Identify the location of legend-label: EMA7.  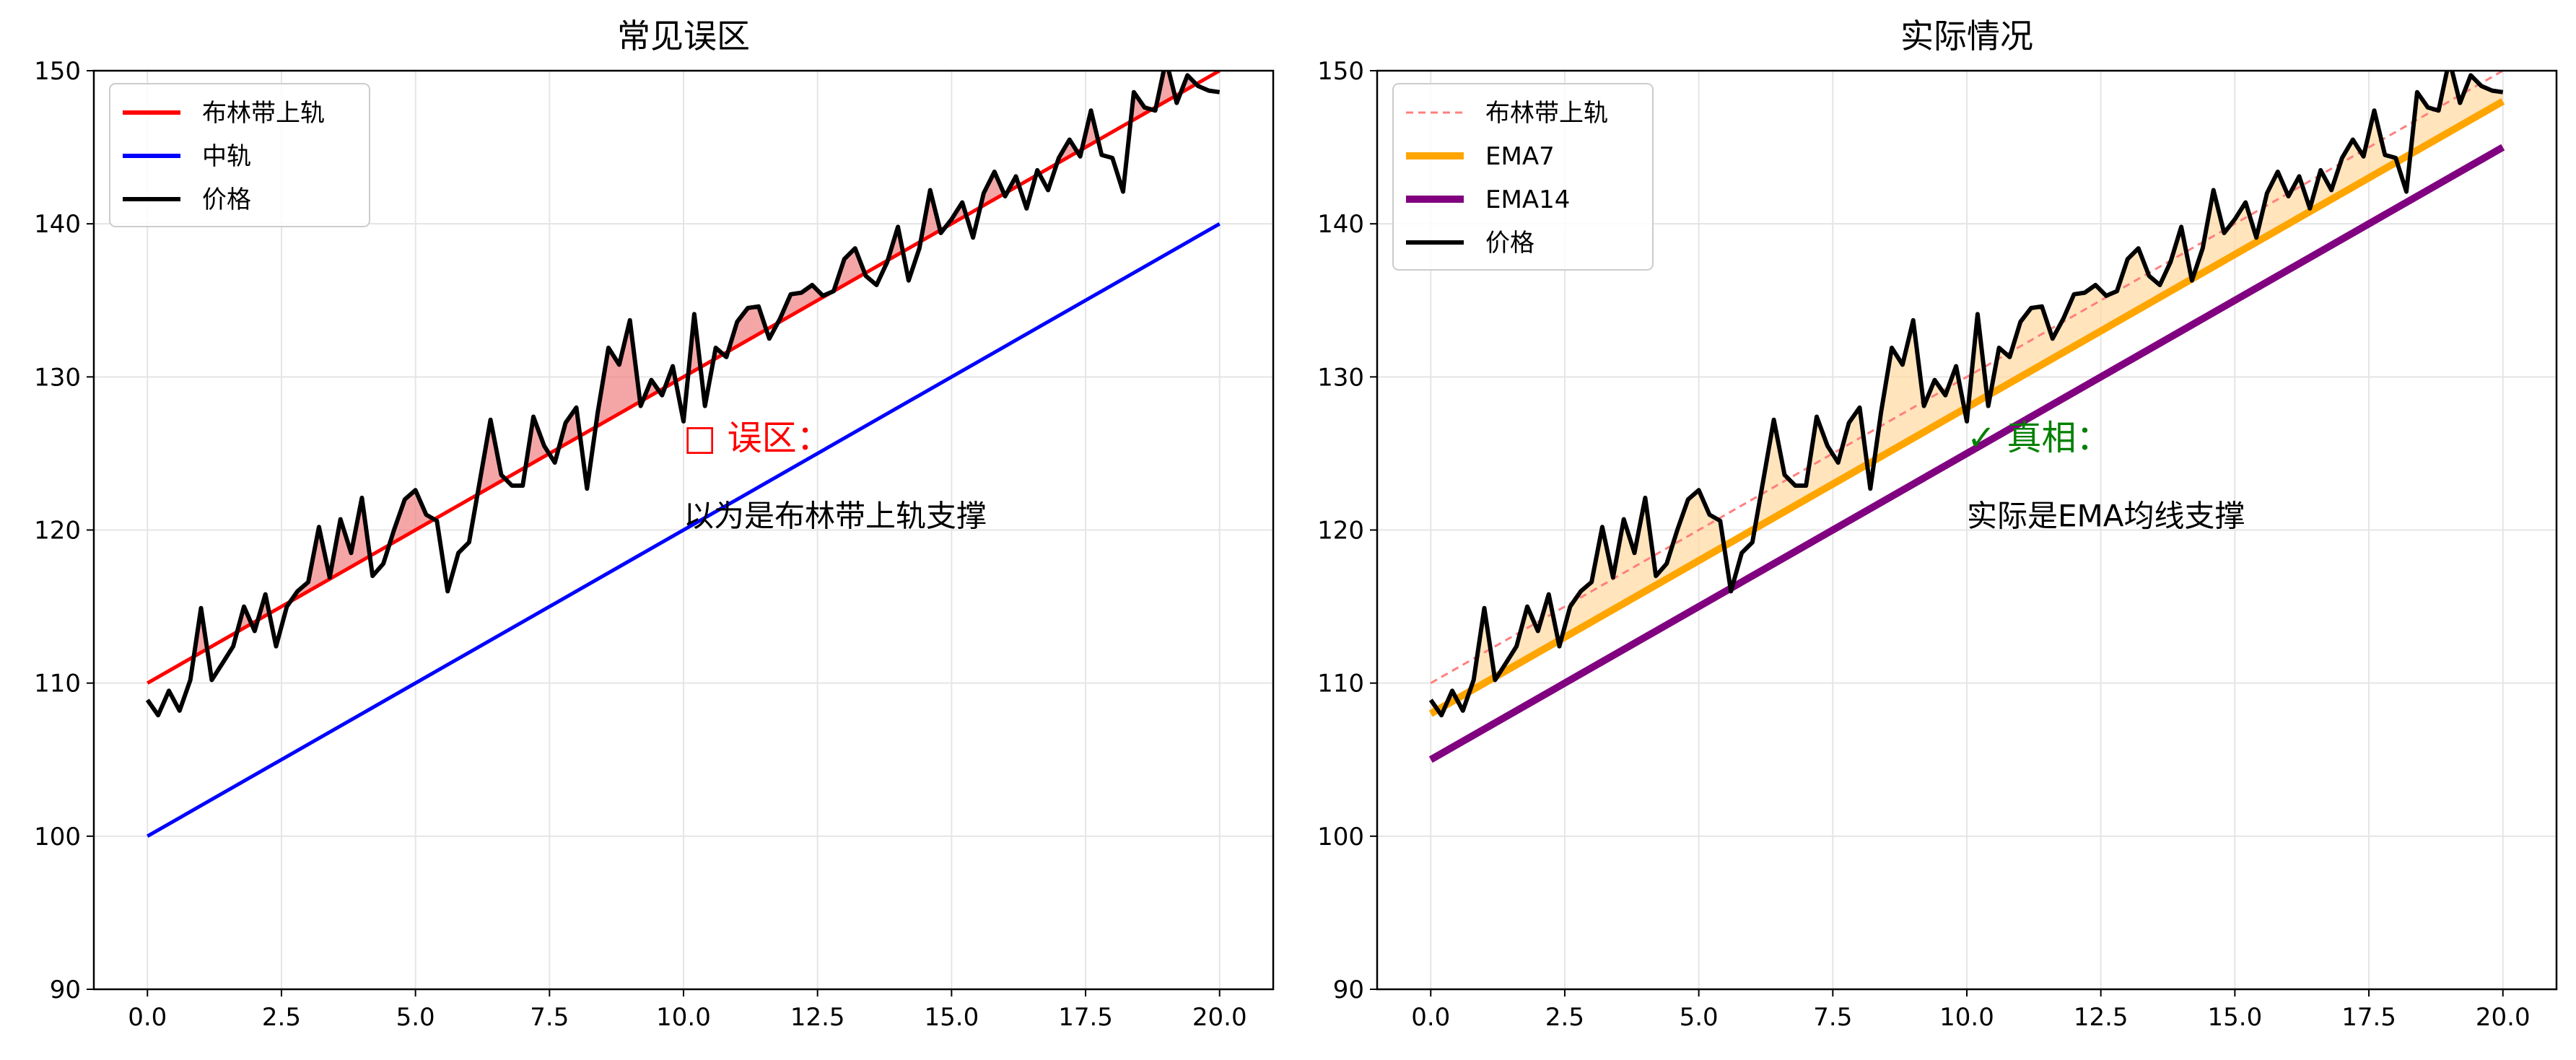
(1520, 156).